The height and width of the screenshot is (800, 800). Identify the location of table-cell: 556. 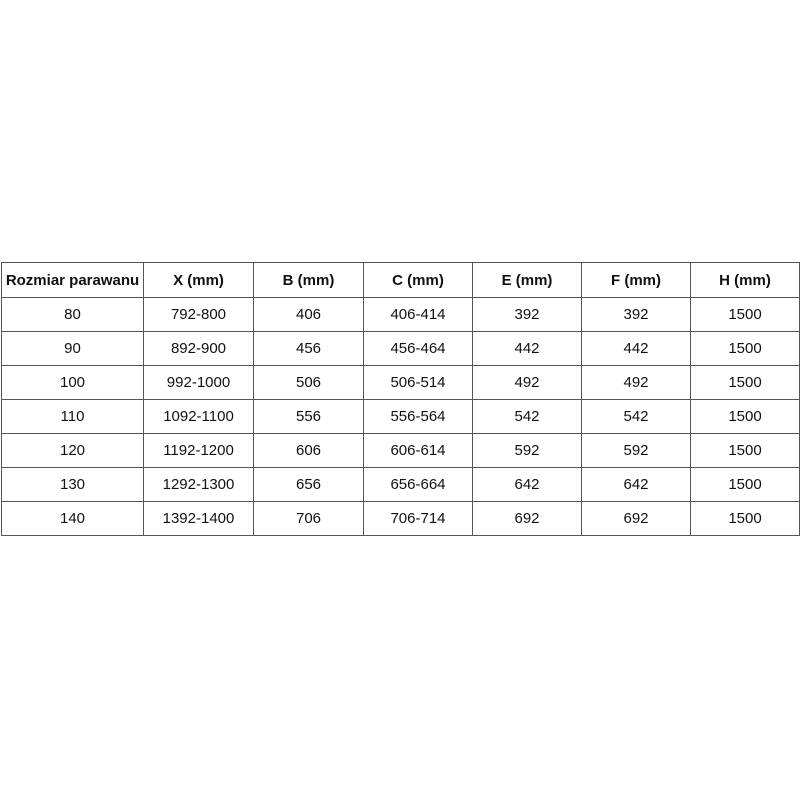
(308, 416).